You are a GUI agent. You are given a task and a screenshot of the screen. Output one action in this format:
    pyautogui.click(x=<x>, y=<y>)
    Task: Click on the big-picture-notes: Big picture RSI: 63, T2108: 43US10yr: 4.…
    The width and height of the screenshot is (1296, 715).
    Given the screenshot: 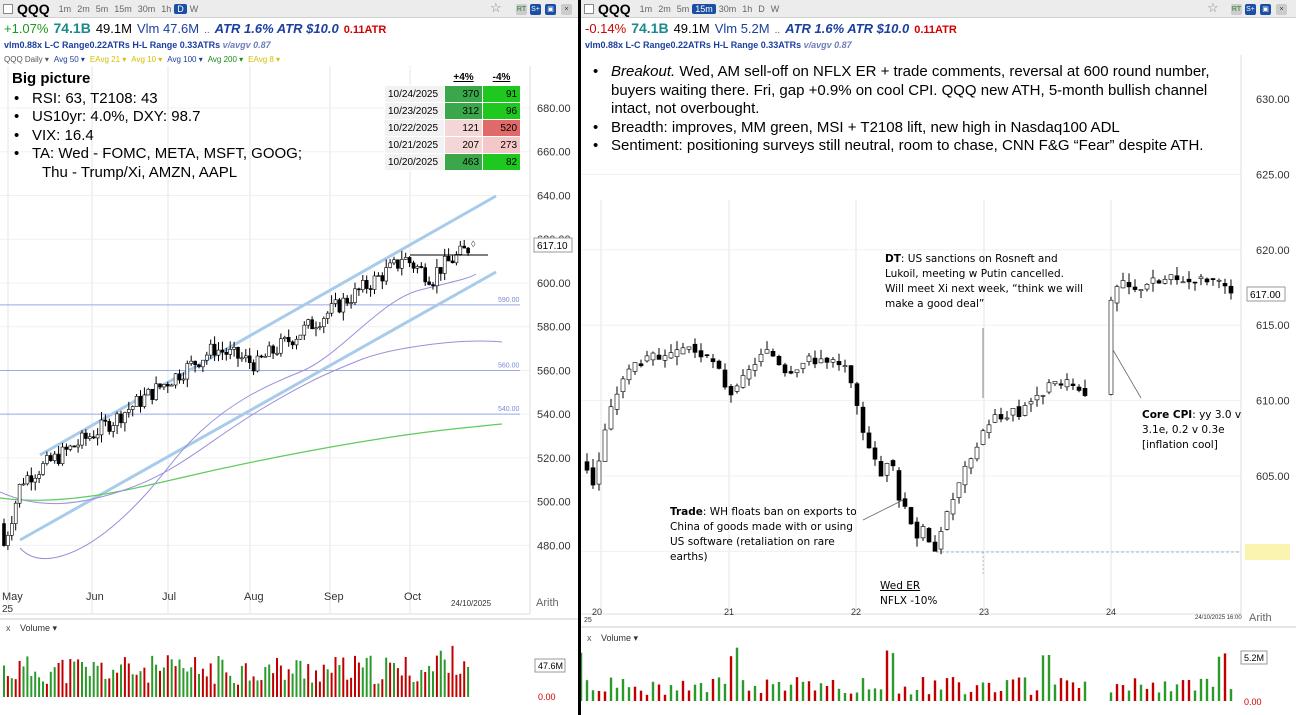 What is the action you would take?
    pyautogui.click(x=157, y=126)
    